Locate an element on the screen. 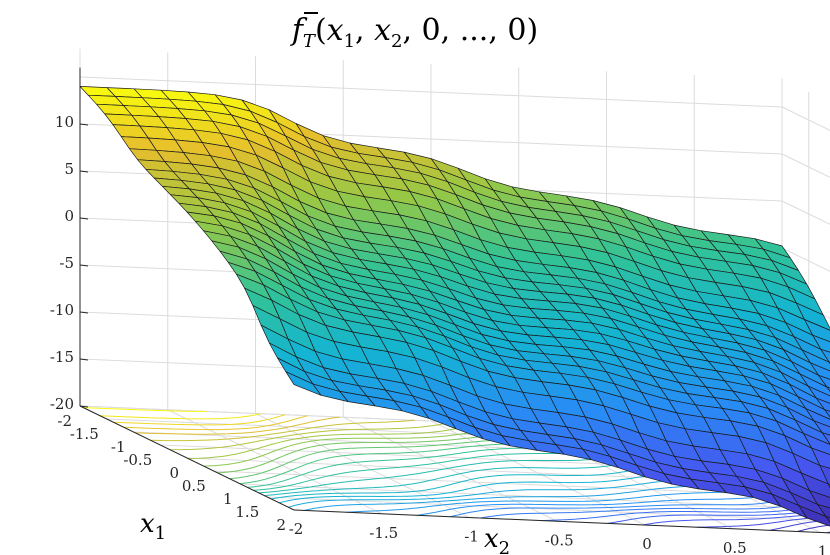 The width and height of the screenshot is (830, 555). x1-tick-label: -2 is located at coordinates (64, 421).